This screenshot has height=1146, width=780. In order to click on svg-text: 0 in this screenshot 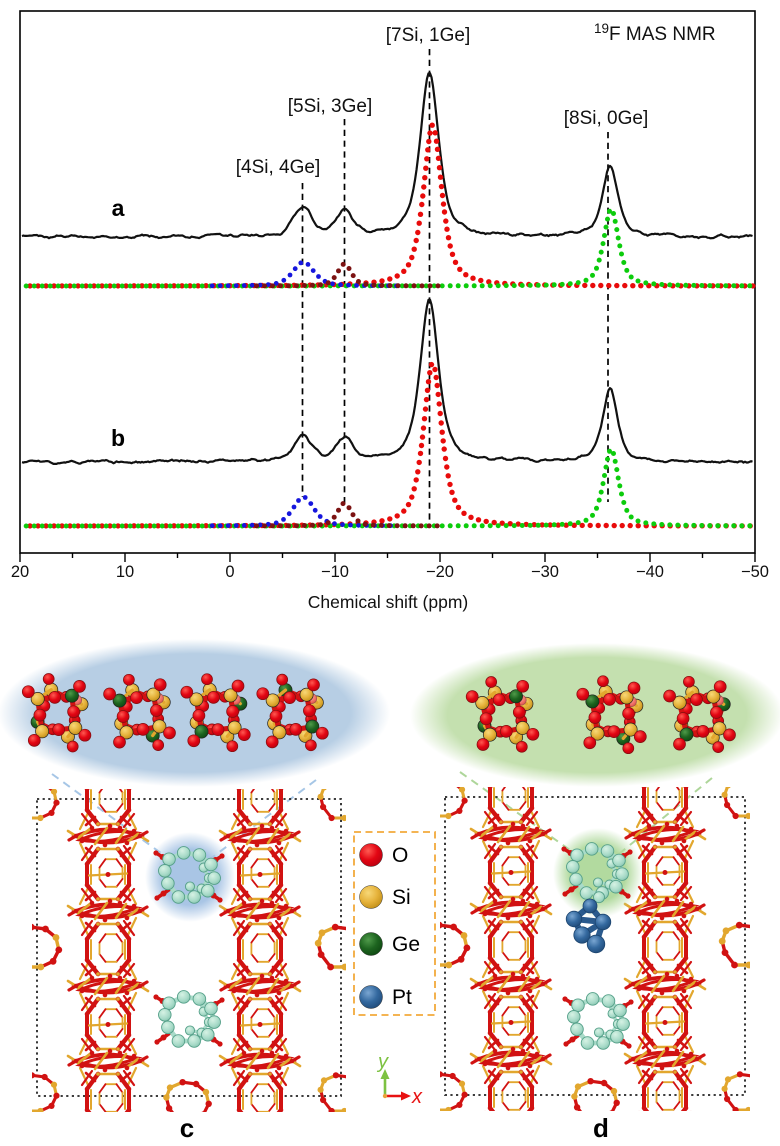, I will do `click(229, 572)`.